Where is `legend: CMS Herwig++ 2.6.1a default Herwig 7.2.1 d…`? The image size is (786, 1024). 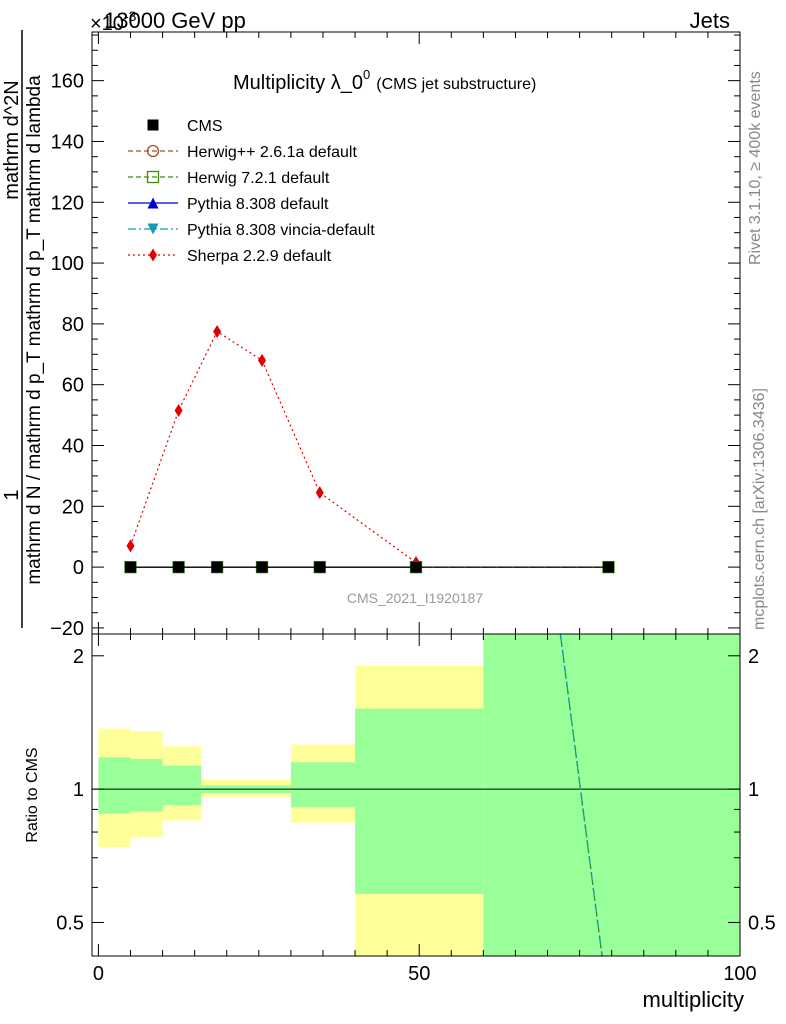 legend: CMS Herwig++ 2.6.1a default Herwig 7.2.1 d… is located at coordinates (251, 191).